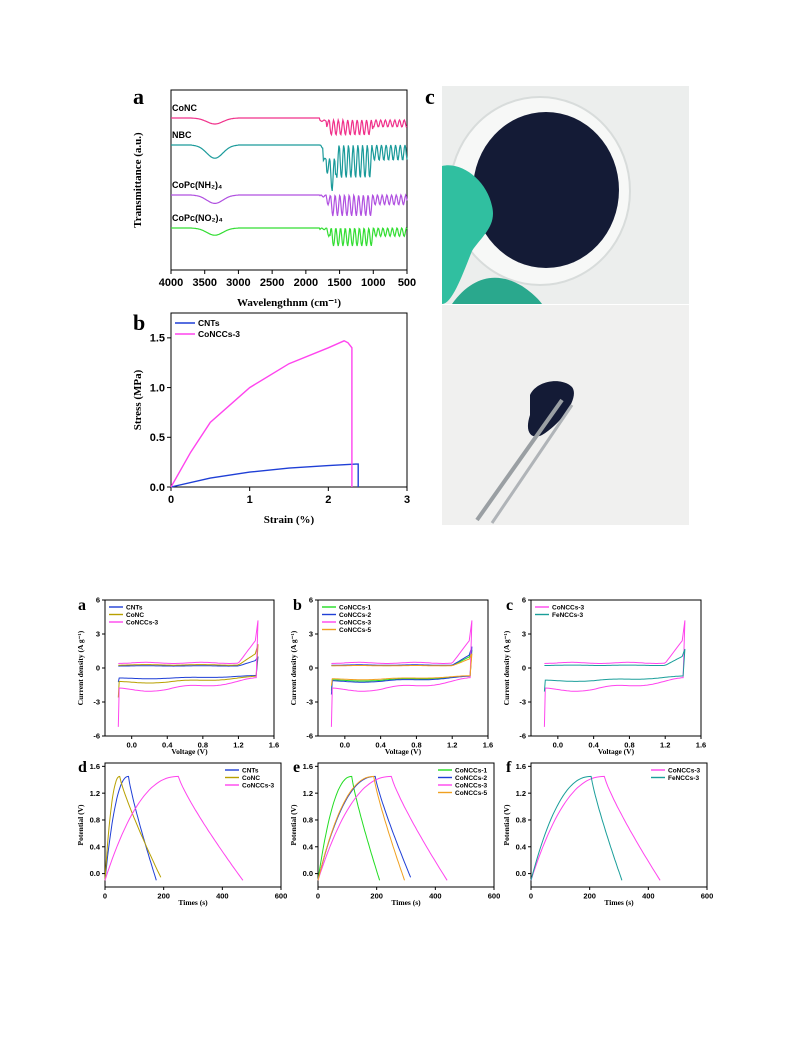  Describe the element at coordinates (138, 399) in the screenshot. I see `y-axis-title: Stress (MPa)` at that location.